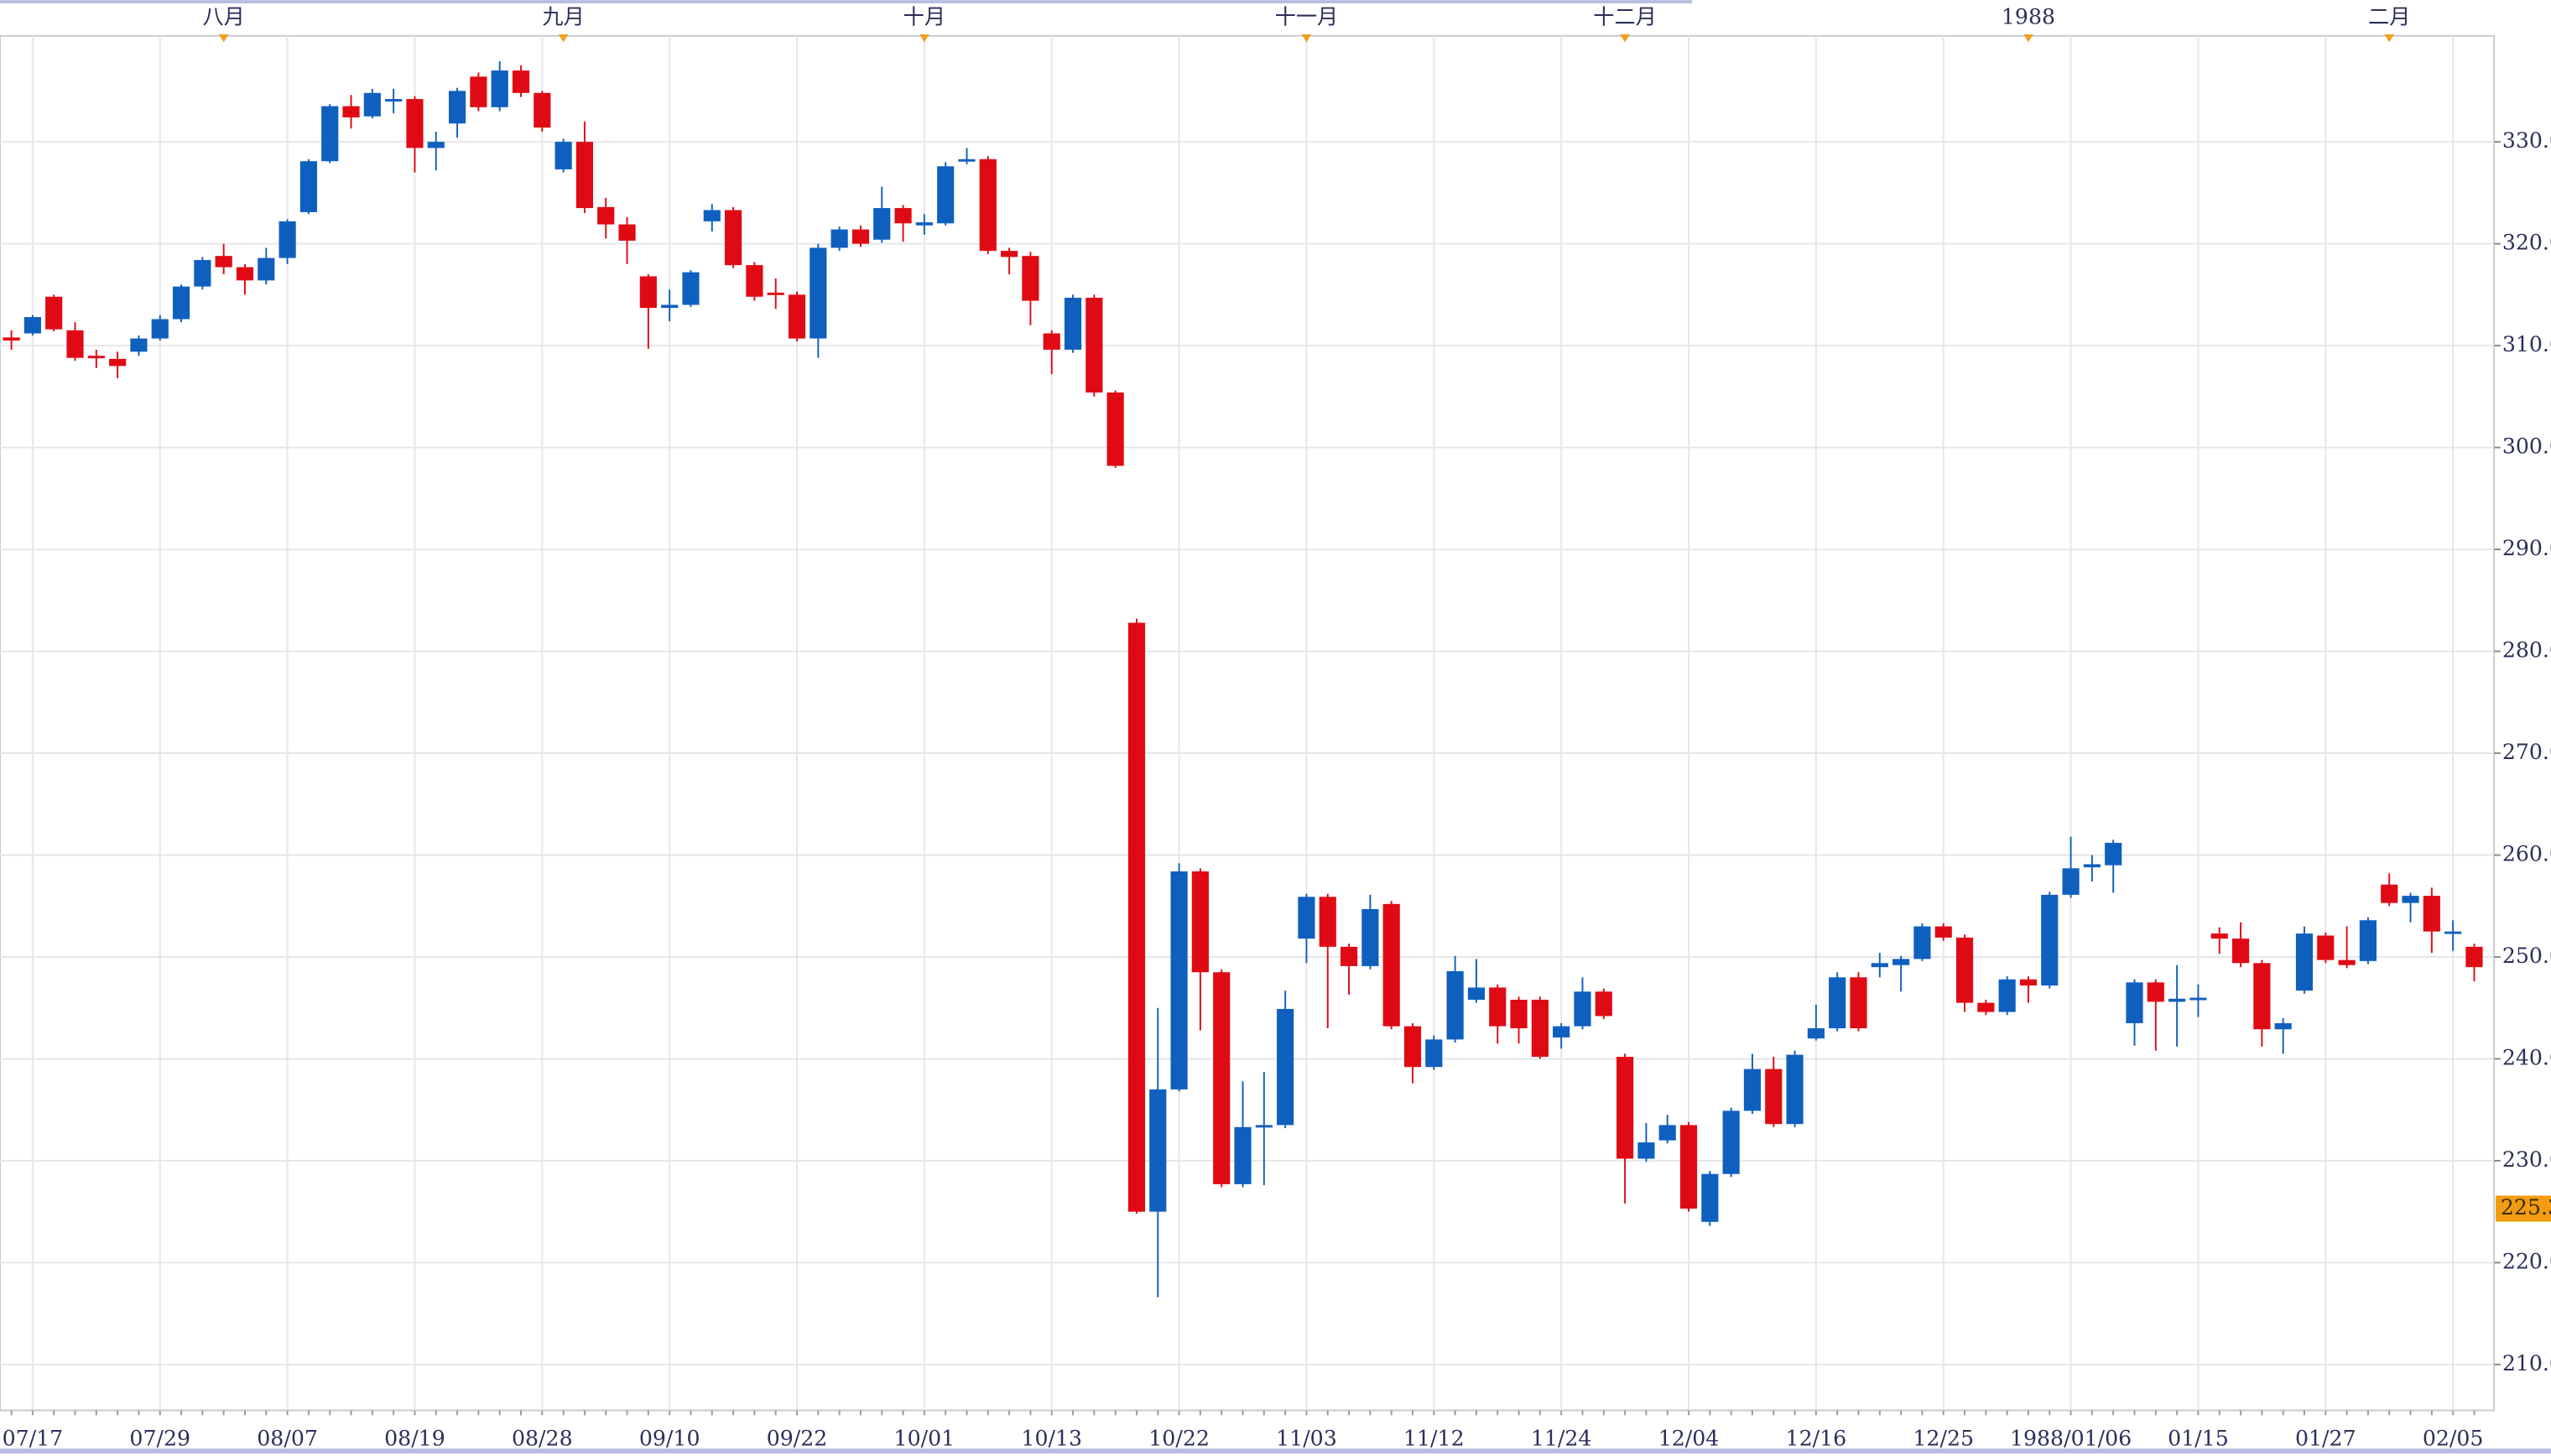  What do you see at coordinates (2028, 16) in the screenshot?
I see `month-label: 1988` at bounding box center [2028, 16].